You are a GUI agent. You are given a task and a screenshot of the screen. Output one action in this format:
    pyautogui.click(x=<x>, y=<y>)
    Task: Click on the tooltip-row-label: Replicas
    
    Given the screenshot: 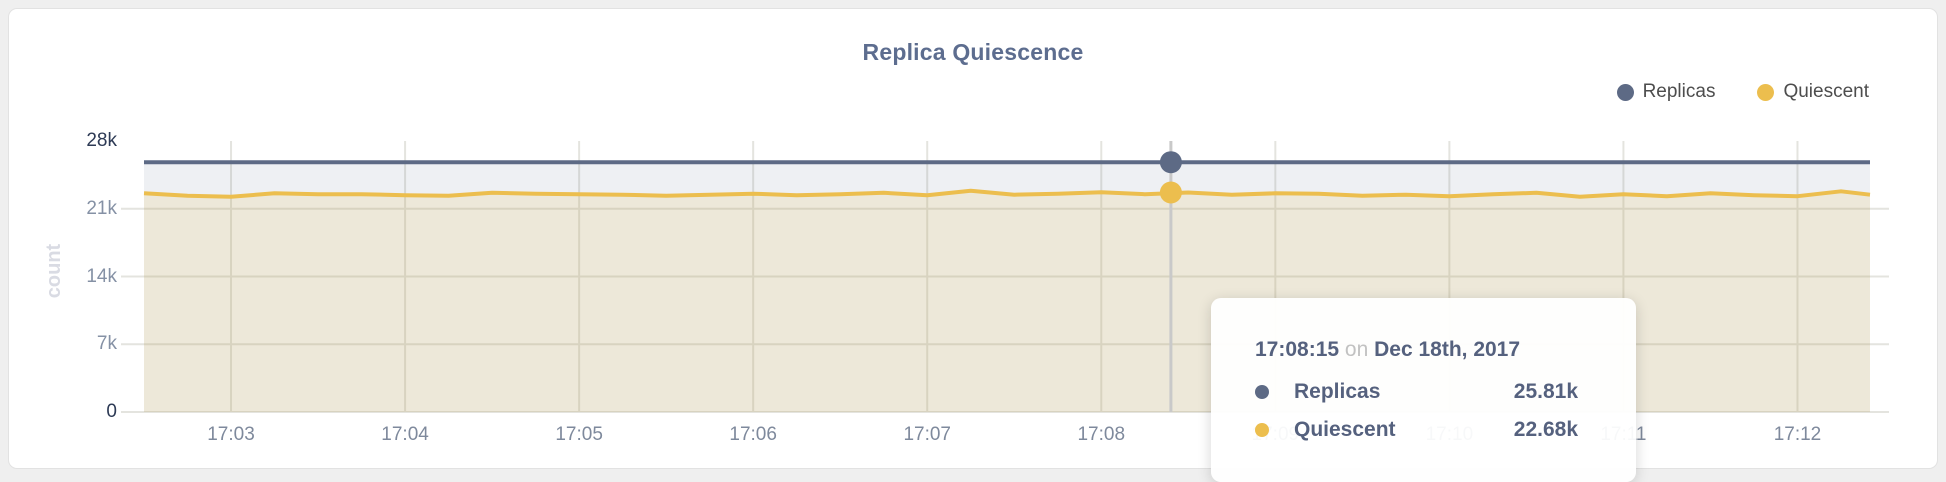 What is the action you would take?
    pyautogui.click(x=1337, y=391)
    